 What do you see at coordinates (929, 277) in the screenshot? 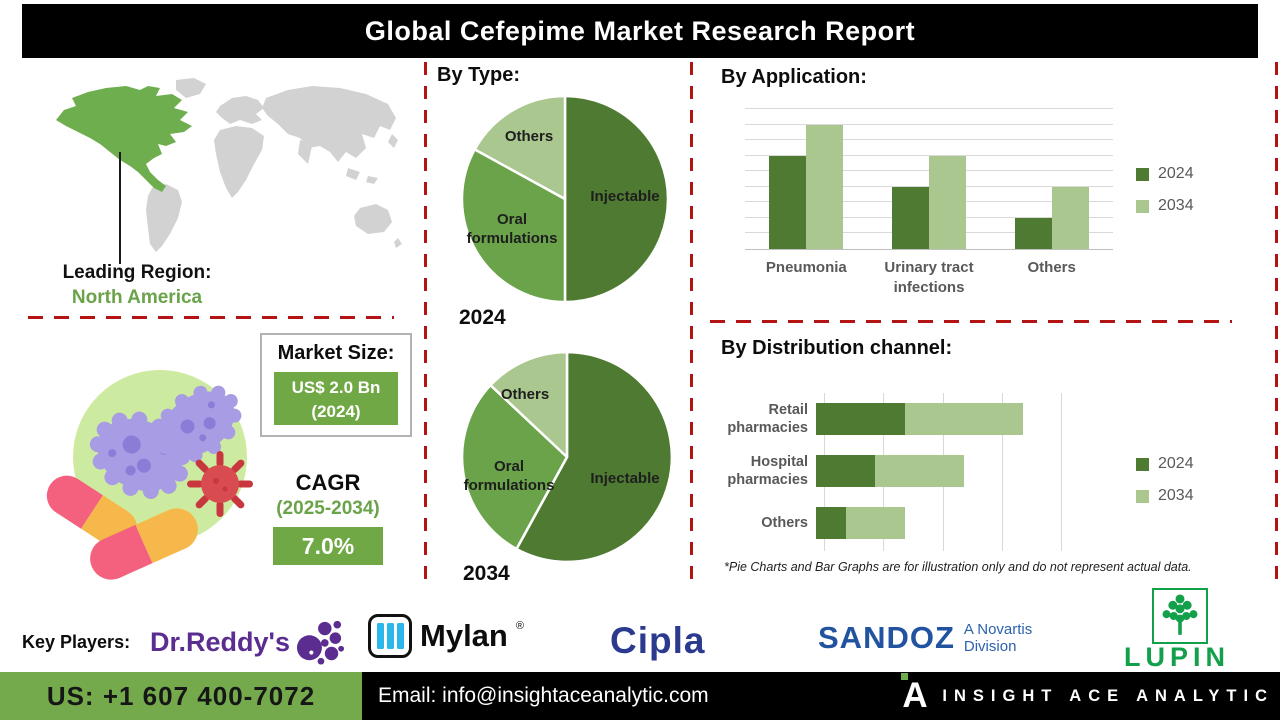
I see `application-categories: Pneumonia Urinary tract infections Others` at bounding box center [929, 277].